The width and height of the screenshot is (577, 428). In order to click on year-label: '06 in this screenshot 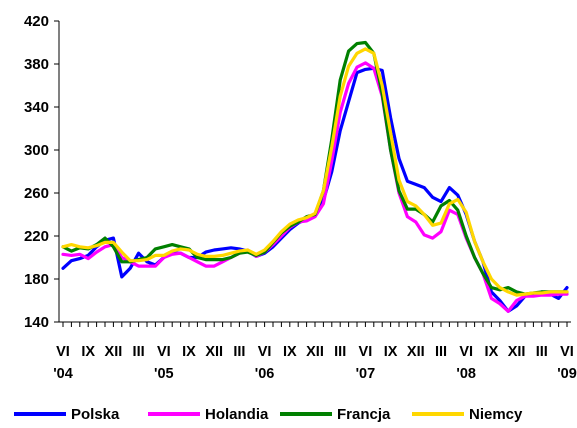, I will do `click(265, 374)`.